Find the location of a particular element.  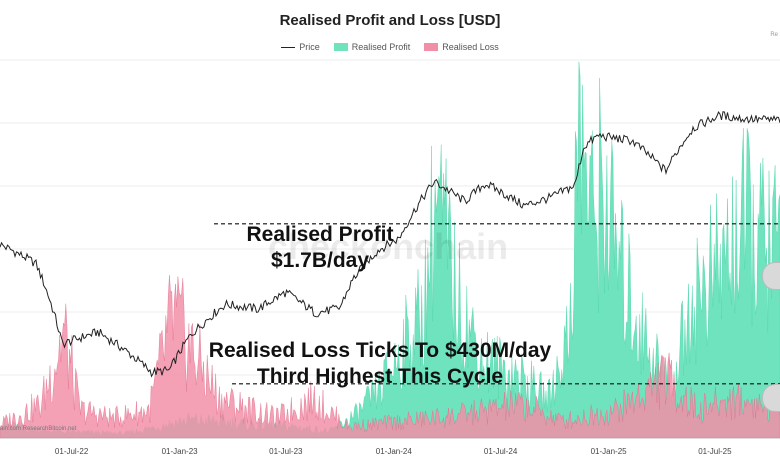

x-tick-label: 01-Jan-25 is located at coordinates (608, 451).